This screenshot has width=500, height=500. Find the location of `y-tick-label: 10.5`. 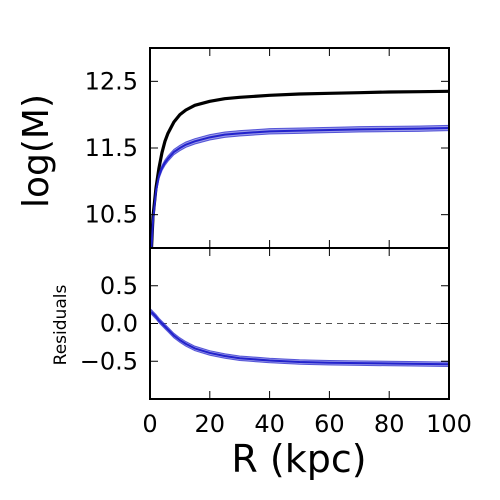

y-tick-label: 10.5 is located at coordinates (111, 215).